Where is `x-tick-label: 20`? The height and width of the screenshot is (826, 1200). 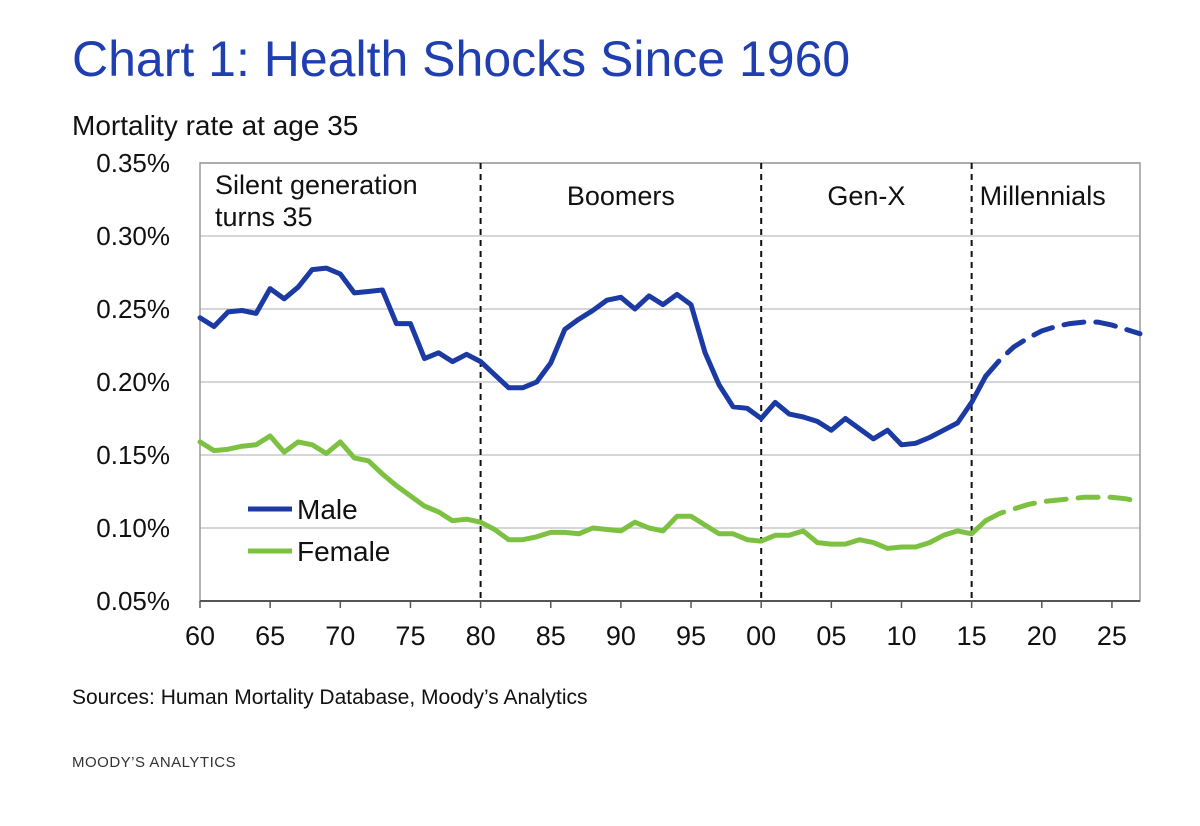
x-tick-label: 20 is located at coordinates (1042, 636).